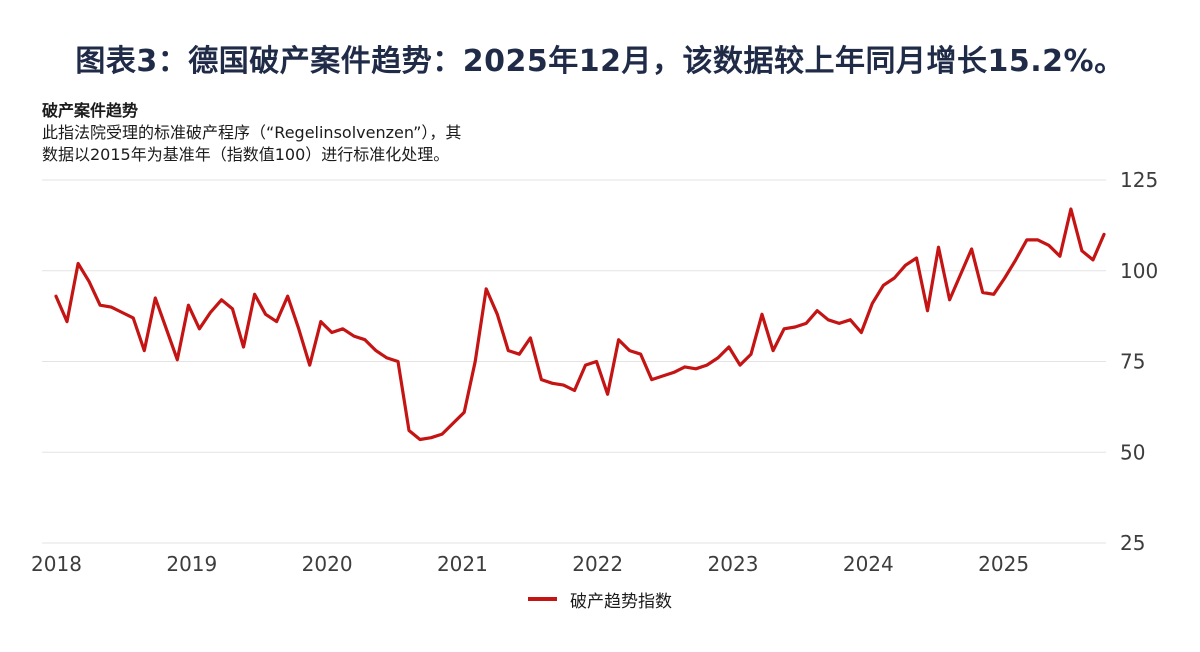 The width and height of the screenshot is (1200, 652). What do you see at coordinates (597, 564) in the screenshot?
I see `x-axis-label-2022: 2022` at bounding box center [597, 564].